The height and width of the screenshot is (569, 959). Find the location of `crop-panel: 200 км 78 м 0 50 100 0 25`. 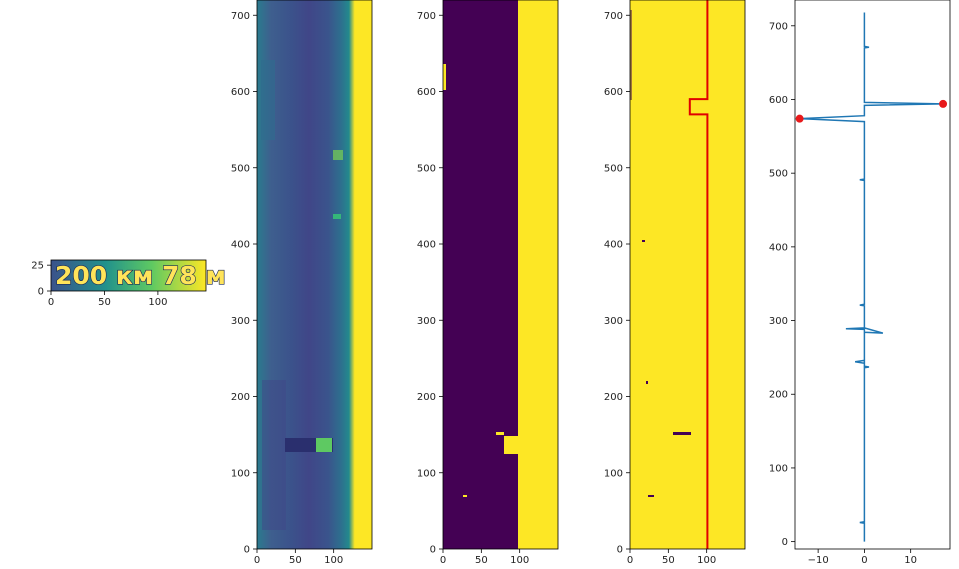

crop-panel: 200 км 78 м 0 50 100 0 25 is located at coordinates (129, 283).